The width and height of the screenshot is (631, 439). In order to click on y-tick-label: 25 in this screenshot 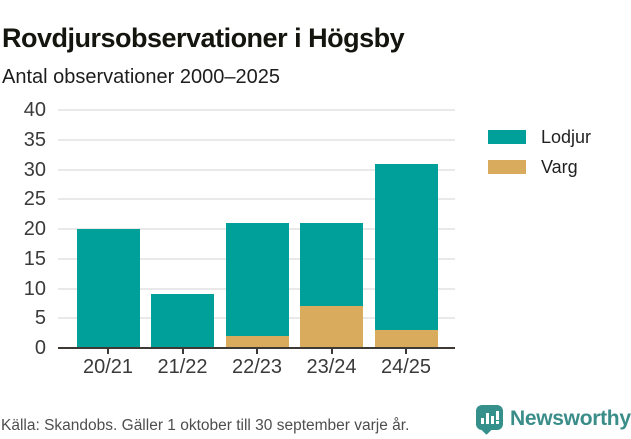, I will do `click(34, 199)`.